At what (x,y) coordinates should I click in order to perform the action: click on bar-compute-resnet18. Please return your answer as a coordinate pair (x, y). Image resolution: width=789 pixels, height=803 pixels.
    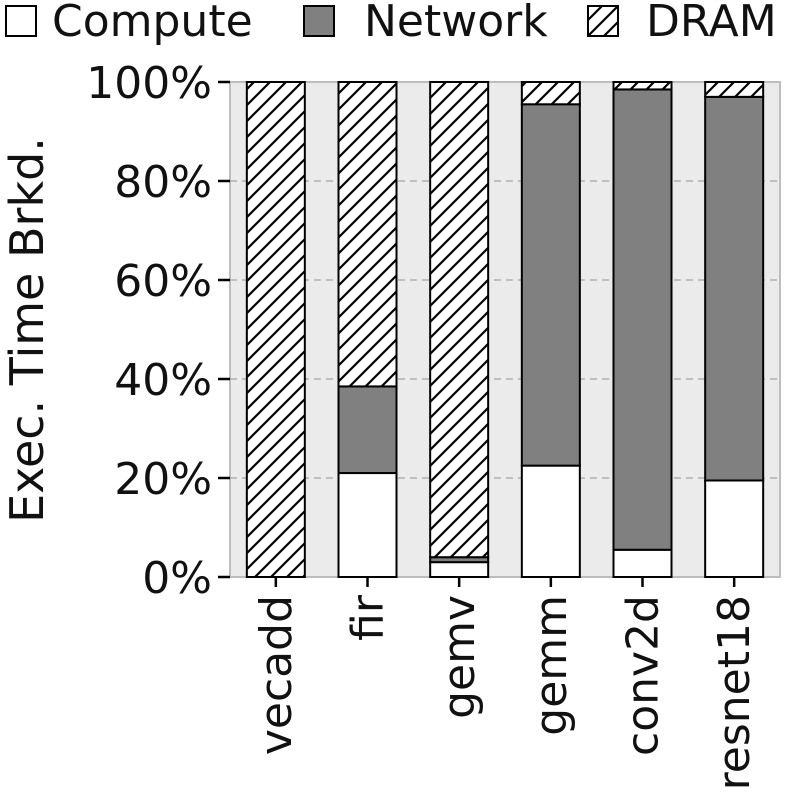
    Looking at the image, I should click on (734, 529).